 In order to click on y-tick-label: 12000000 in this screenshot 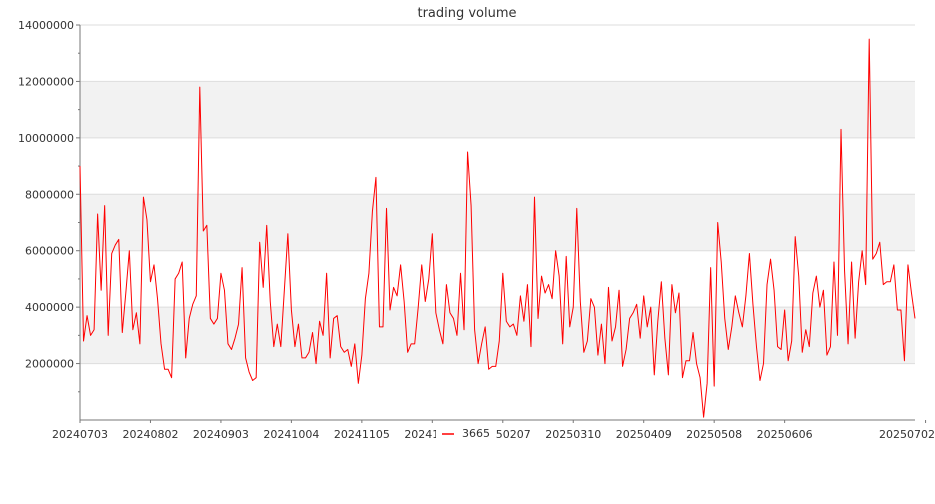, I will do `click(46, 81)`.